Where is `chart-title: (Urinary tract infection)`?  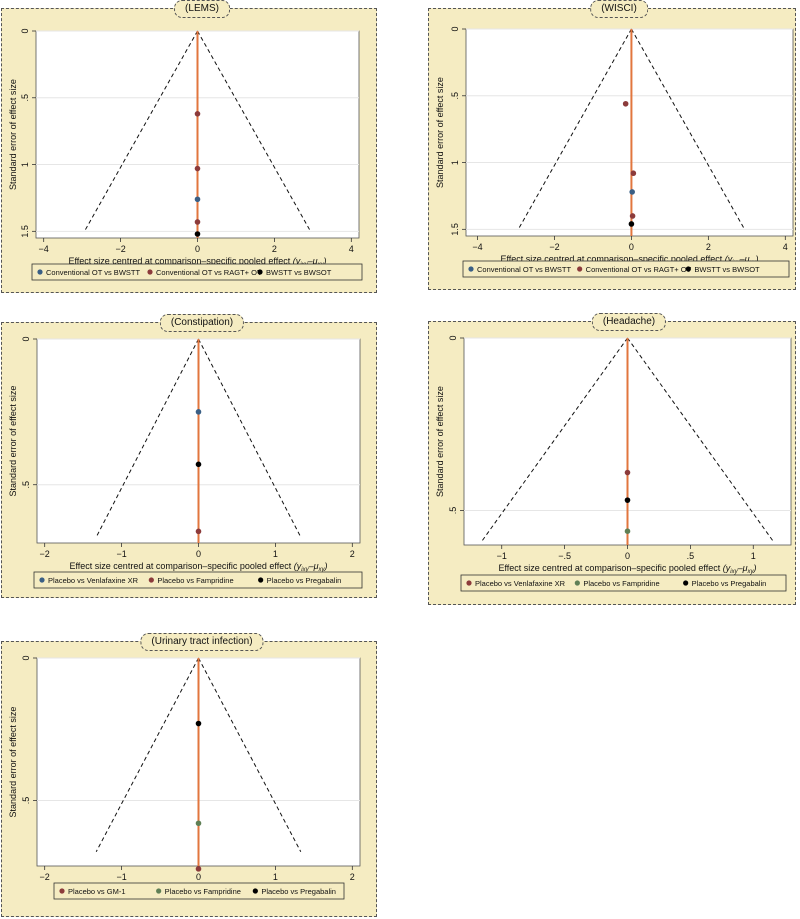 chart-title: (Urinary tract infection) is located at coordinates (202, 642).